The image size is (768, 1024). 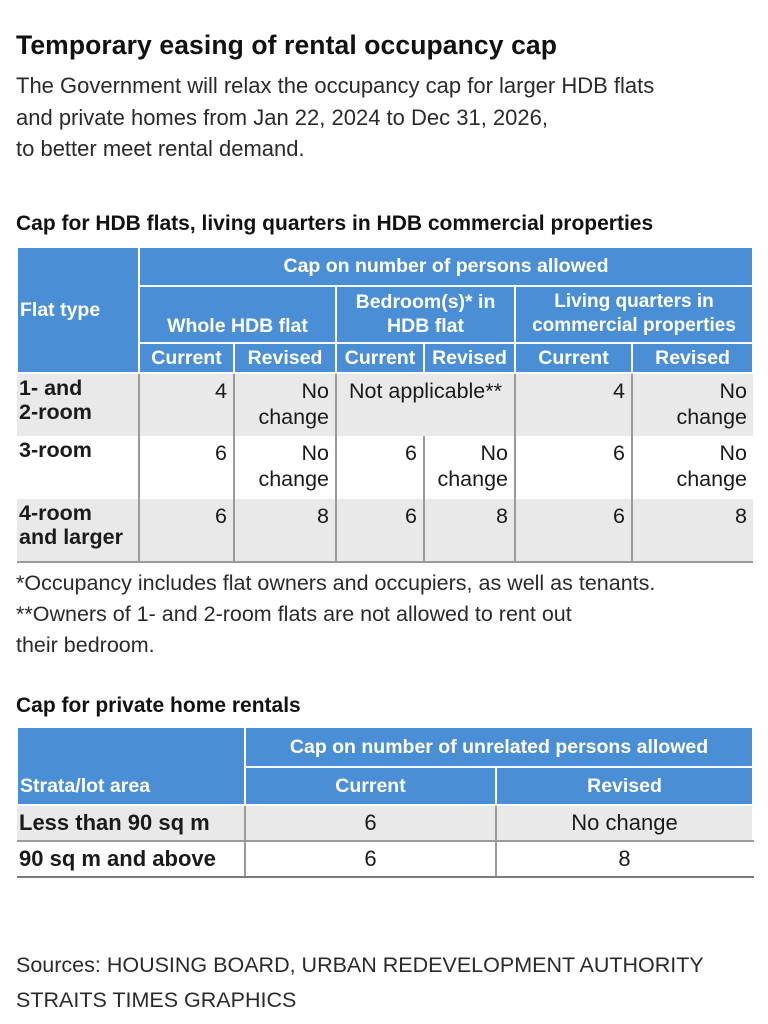 What do you see at coordinates (55, 412) in the screenshot?
I see `flat-type-line: 2-room` at bounding box center [55, 412].